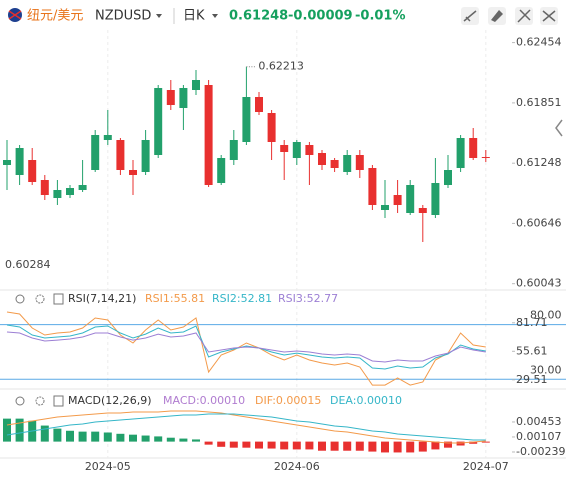 The image size is (566, 478). Describe the element at coordinates (366, 400) in the screenshot. I see `legend-entry: DEA:0.00010` at that location.